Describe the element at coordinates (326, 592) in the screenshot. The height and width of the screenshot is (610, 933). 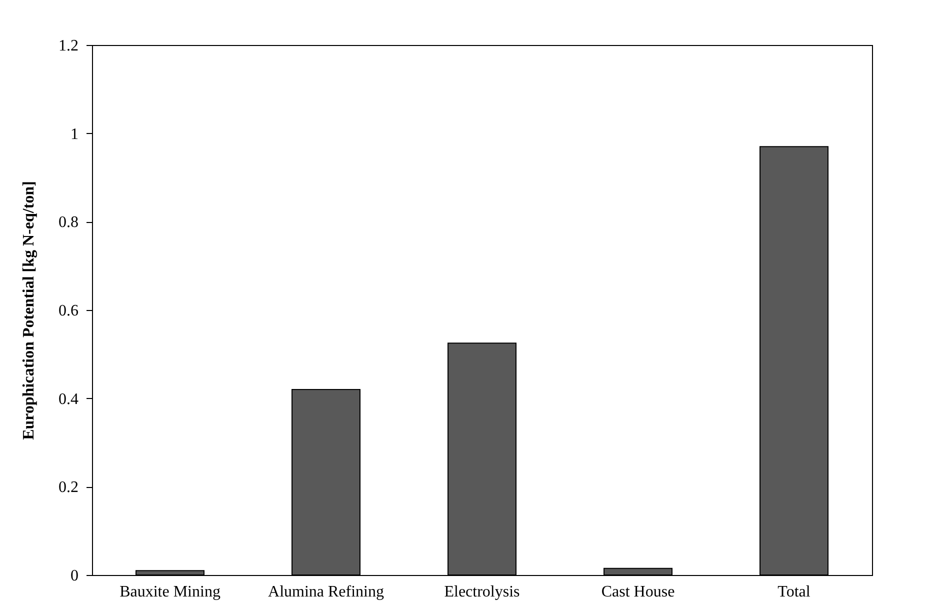
I see `x-tick-label: Alumina Refining` at that location.